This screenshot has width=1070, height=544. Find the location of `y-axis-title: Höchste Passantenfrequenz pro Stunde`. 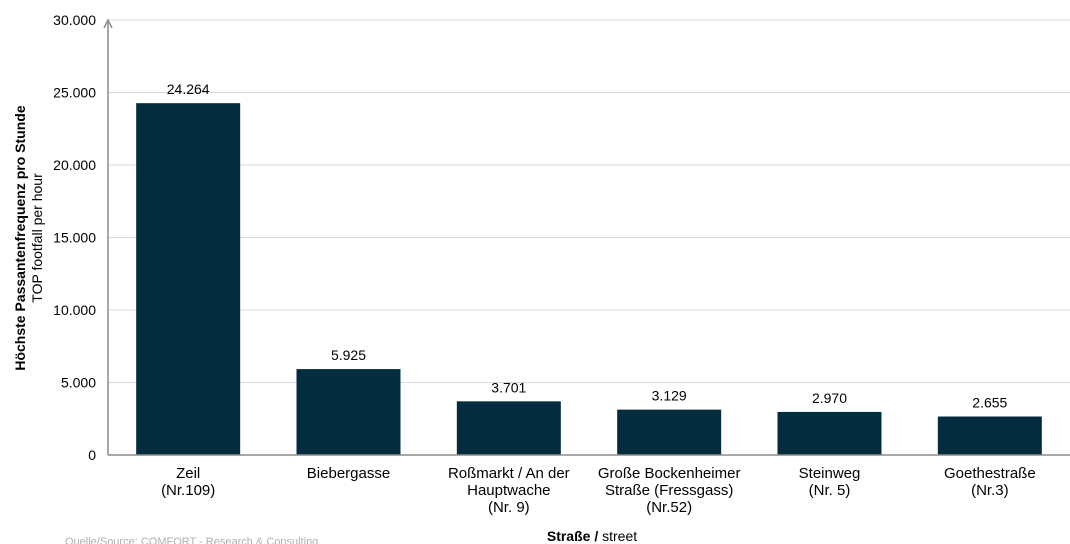

y-axis-title: Höchste Passantenfrequenz pro Stunde is located at coordinates (20, 237).